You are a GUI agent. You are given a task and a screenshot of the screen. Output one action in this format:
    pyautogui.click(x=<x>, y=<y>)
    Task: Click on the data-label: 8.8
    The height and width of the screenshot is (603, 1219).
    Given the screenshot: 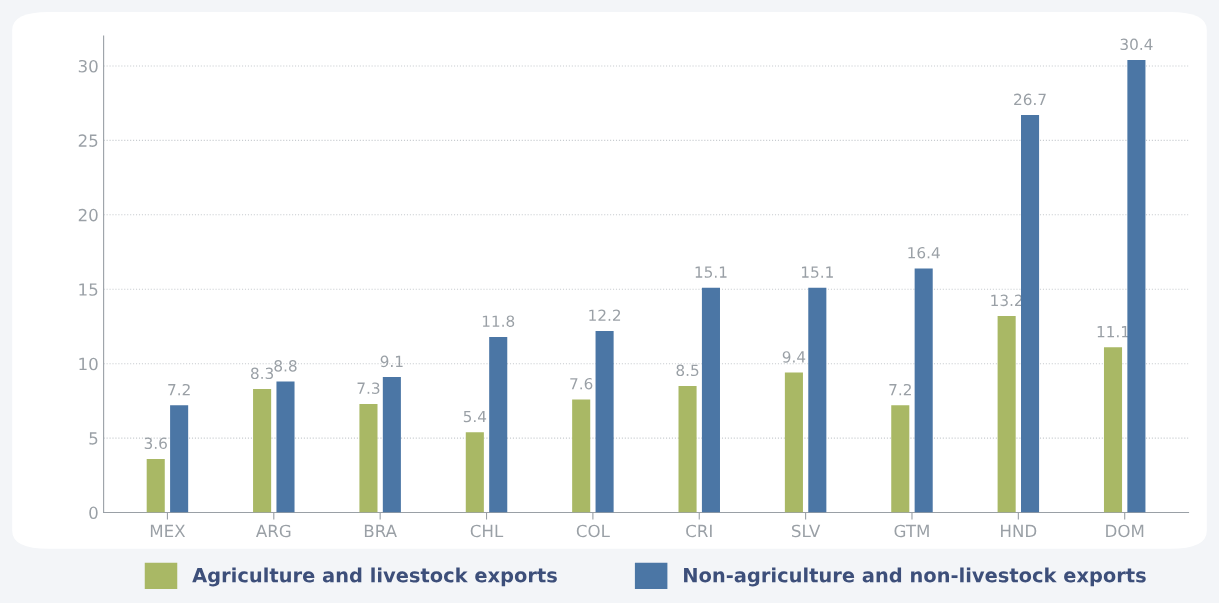 What is the action you would take?
    pyautogui.click(x=285, y=366)
    